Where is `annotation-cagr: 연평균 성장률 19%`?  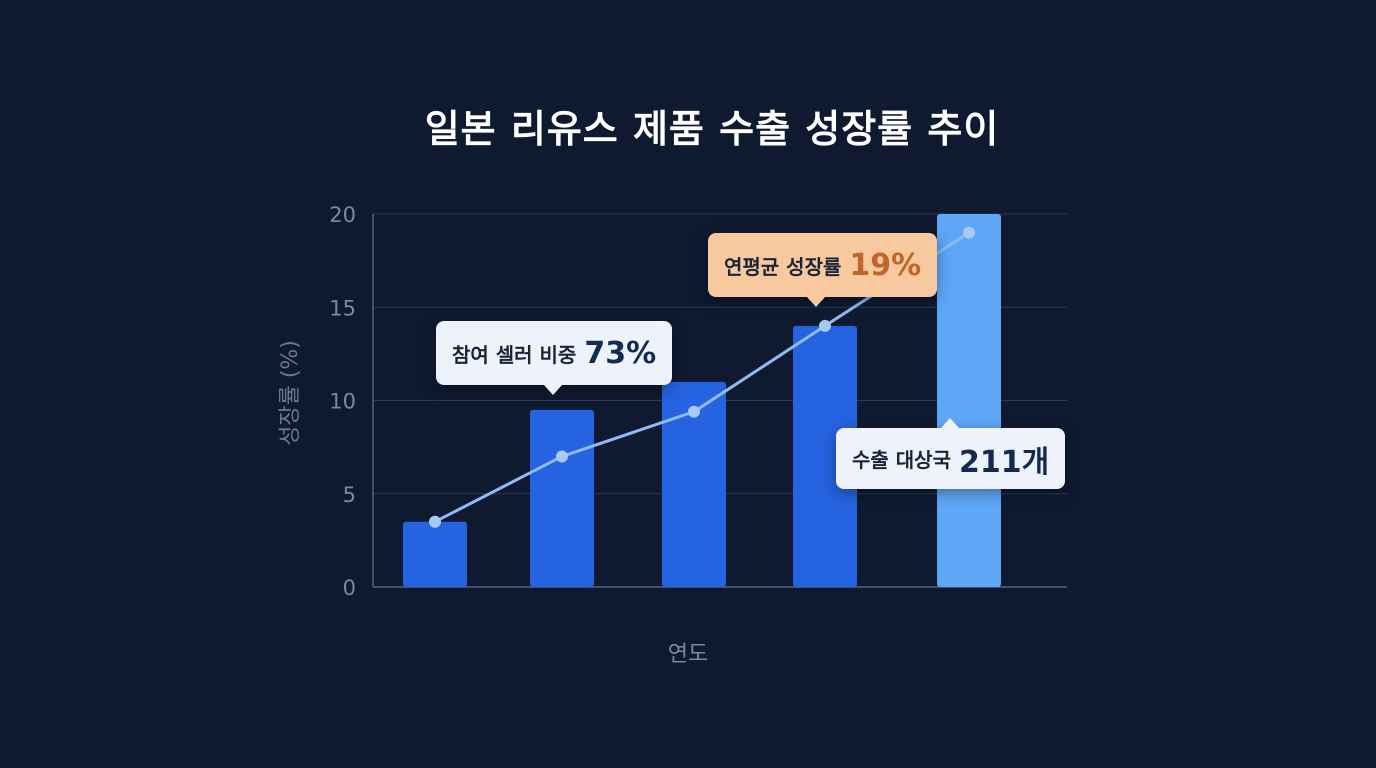 annotation-cagr: 연평균 성장률 19% is located at coordinates (823, 270).